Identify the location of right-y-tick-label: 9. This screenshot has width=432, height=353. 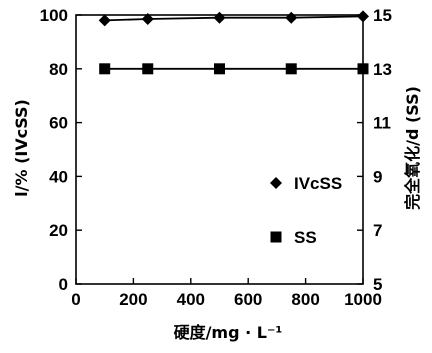
(377, 176).